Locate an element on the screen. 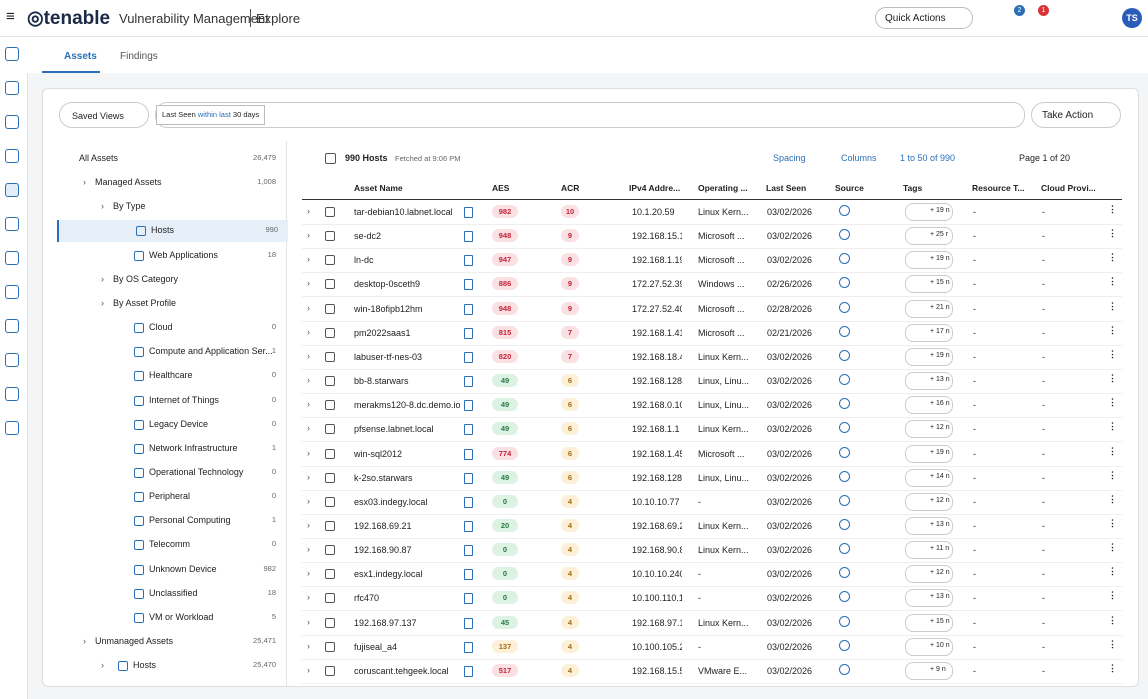 Image resolution: width=1148 pixels, height=699 pixels. column-header: Last Seen is located at coordinates (786, 188).